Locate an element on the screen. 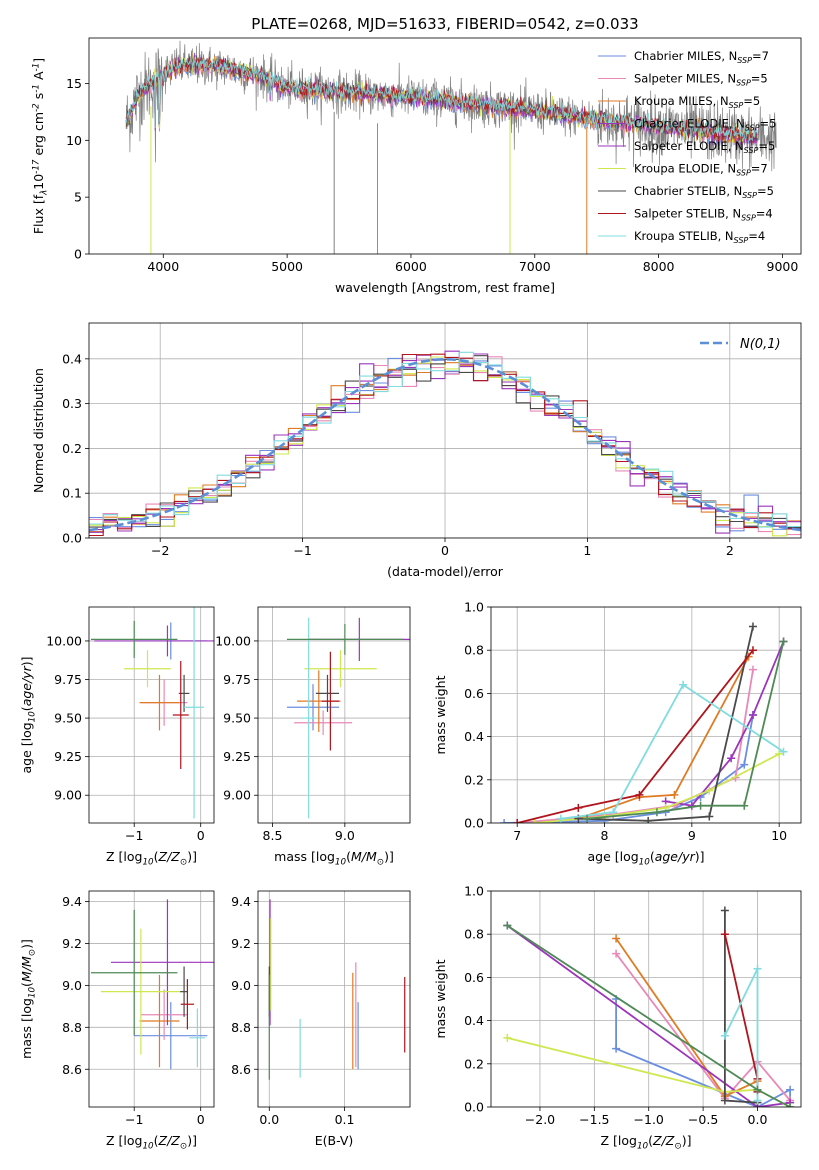  normal-curve is located at coordinates (445, 444).